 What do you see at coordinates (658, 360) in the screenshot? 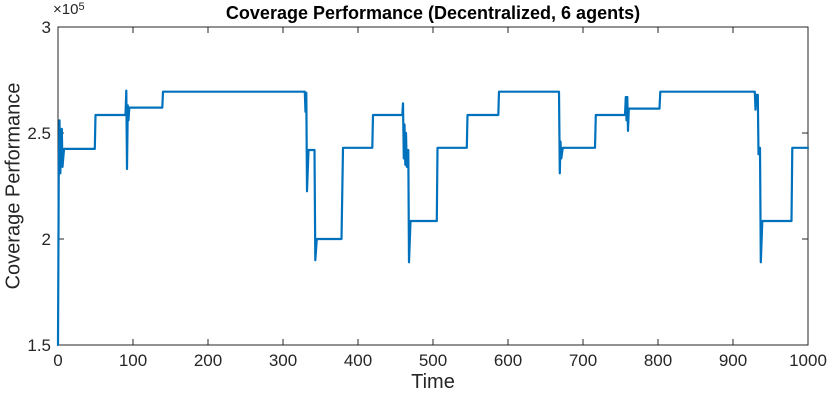
I see `x-tick-label: 800` at bounding box center [658, 360].